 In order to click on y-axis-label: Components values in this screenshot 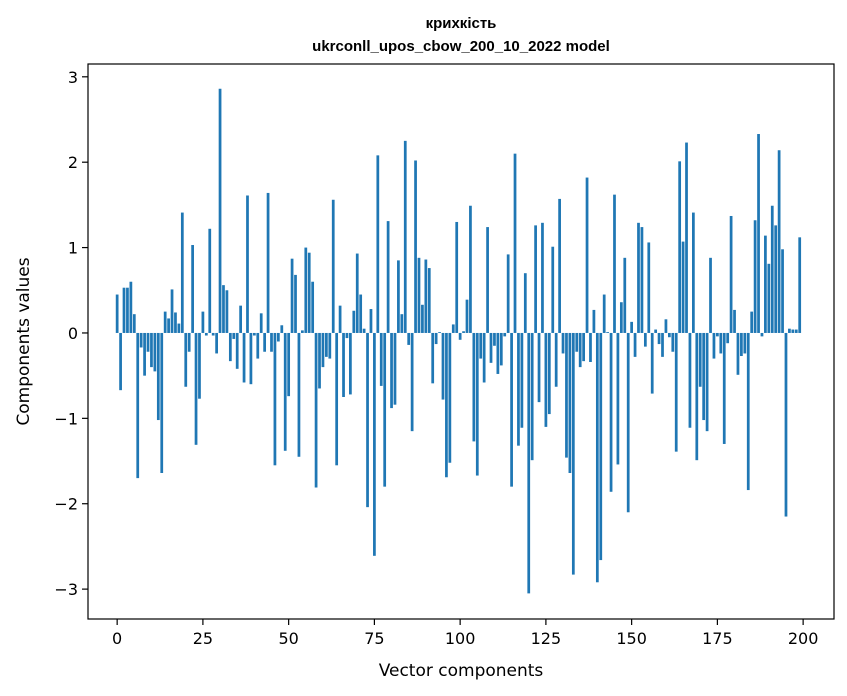, I will do `click(24, 341)`.